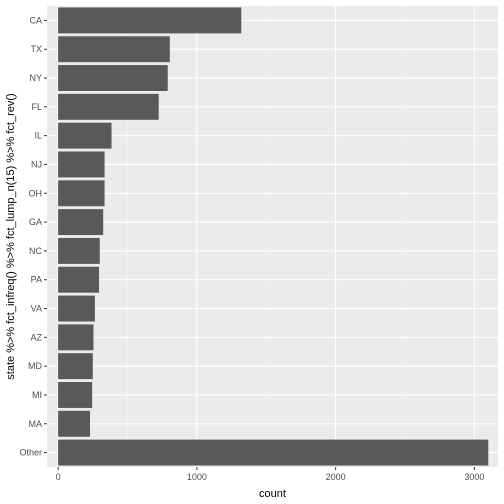  I want to click on y-tick-label: PA, so click(36, 280).